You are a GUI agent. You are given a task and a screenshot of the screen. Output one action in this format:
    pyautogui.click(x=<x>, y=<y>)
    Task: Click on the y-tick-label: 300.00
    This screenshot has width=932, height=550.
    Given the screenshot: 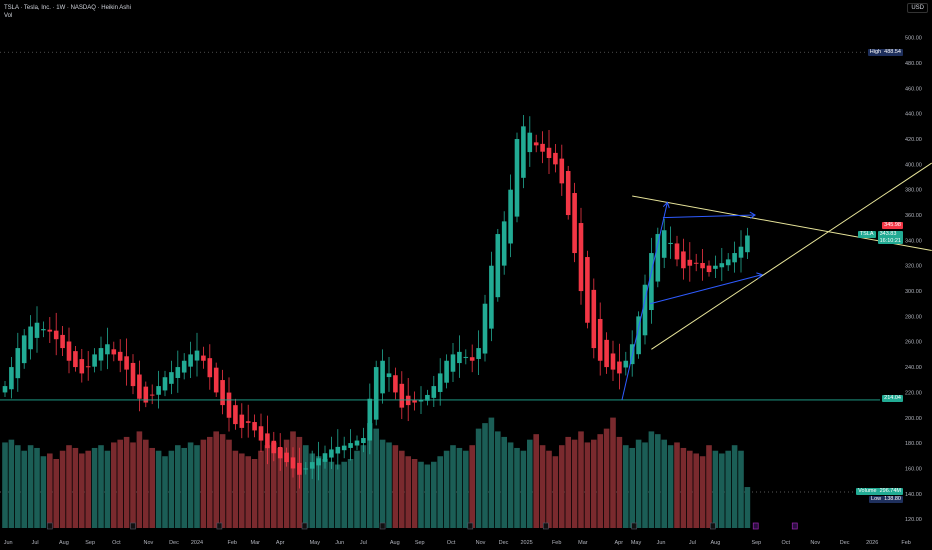 What is the action you would take?
    pyautogui.click(x=913, y=292)
    